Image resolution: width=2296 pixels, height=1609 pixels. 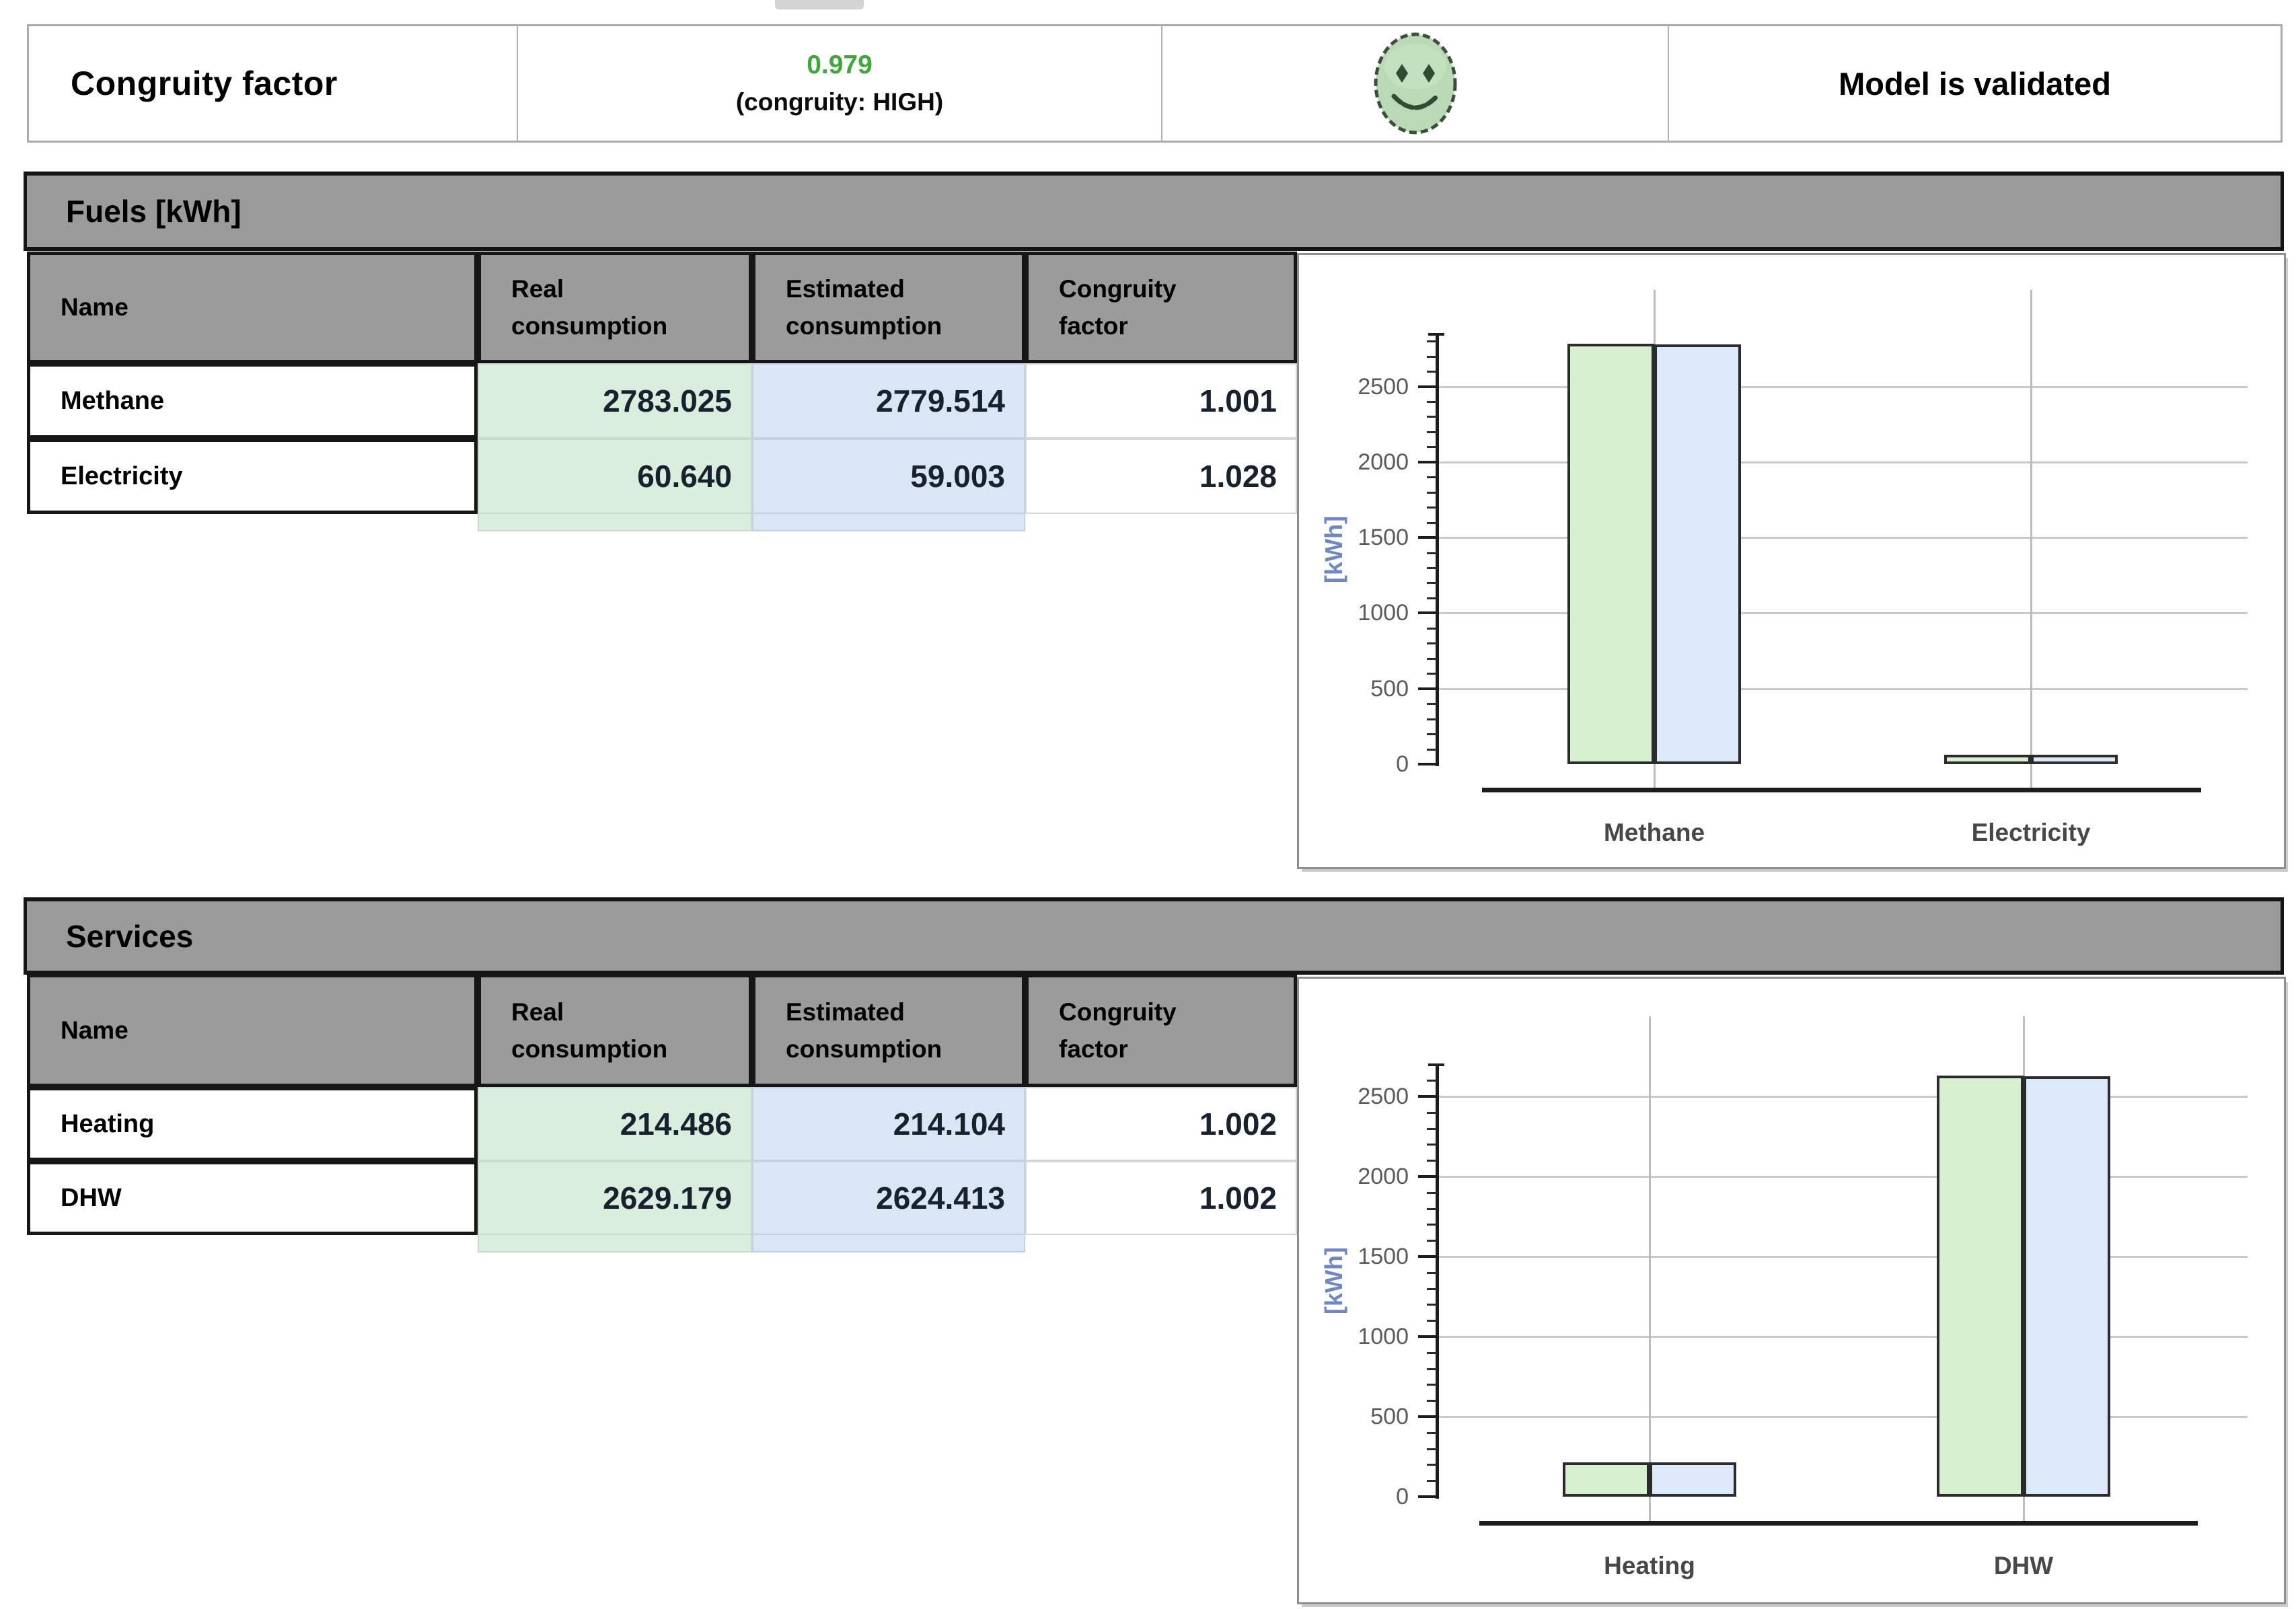 I want to click on services-header-congruity-factor: Congruity factor, so click(x=1161, y=1030).